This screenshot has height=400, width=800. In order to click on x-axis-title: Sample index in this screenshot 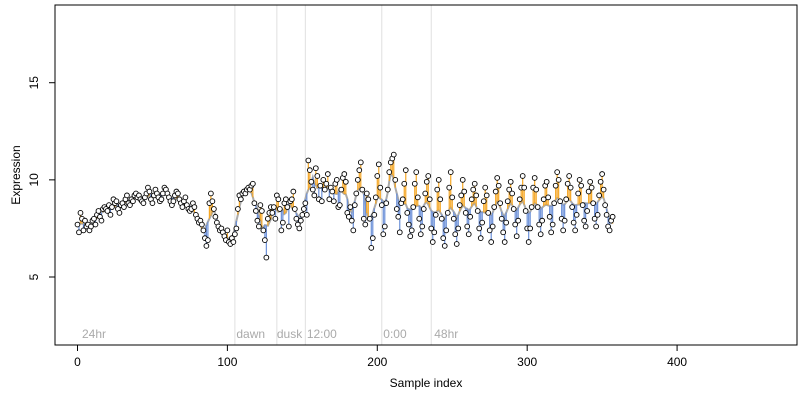, I will do `click(426, 383)`.